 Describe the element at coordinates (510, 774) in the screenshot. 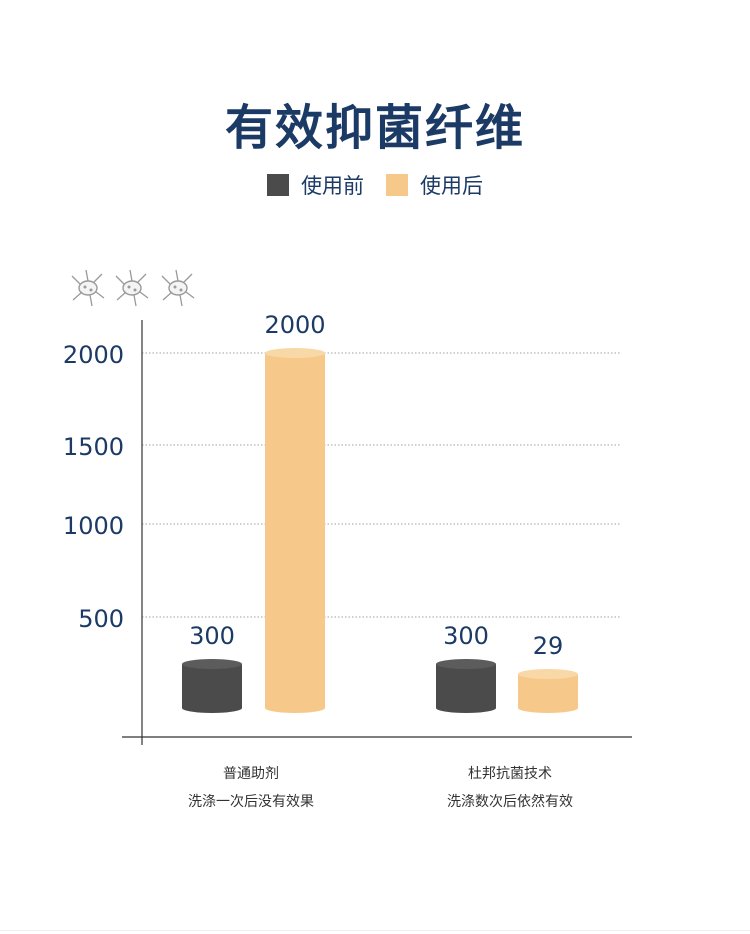

I see `x-category-label: 杜邦抗菌技术` at that location.